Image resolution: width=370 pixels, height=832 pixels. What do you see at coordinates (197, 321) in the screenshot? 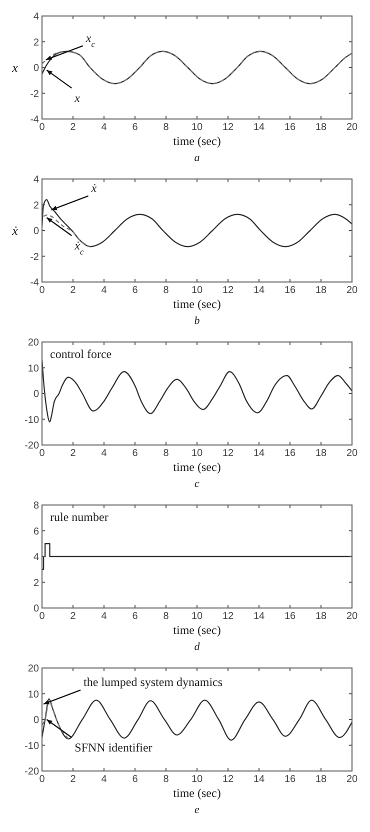
I see `text: b` at bounding box center [197, 321].